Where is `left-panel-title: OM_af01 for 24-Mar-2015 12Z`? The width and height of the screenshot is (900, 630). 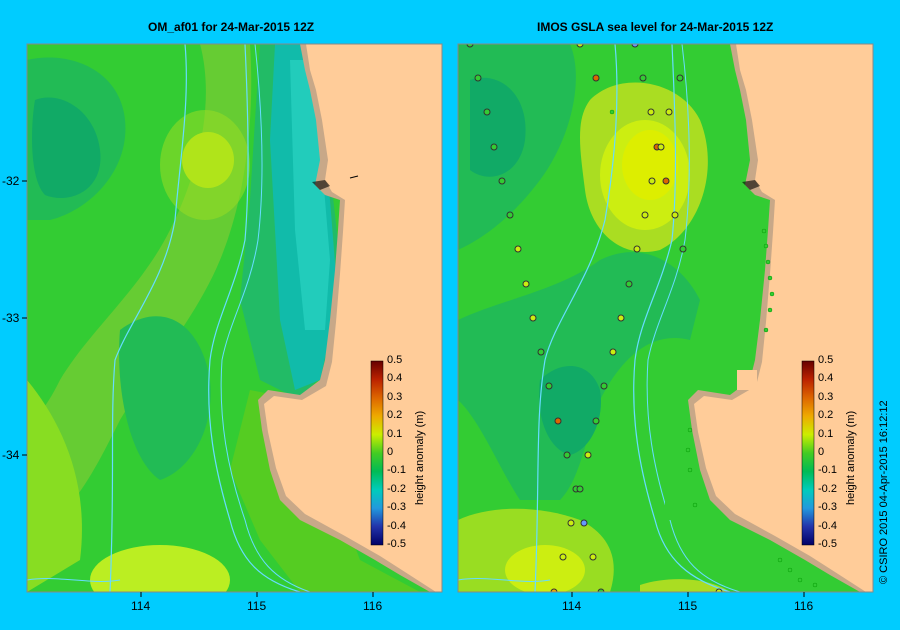 left-panel-title: OM_af01 for 24-Mar-2015 12Z is located at coordinates (231, 27).